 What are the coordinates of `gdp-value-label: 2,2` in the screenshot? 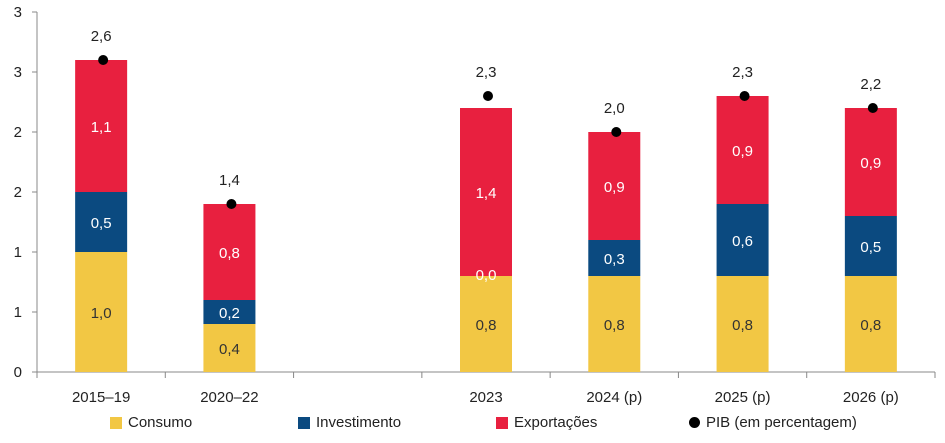 It's located at (870, 84).